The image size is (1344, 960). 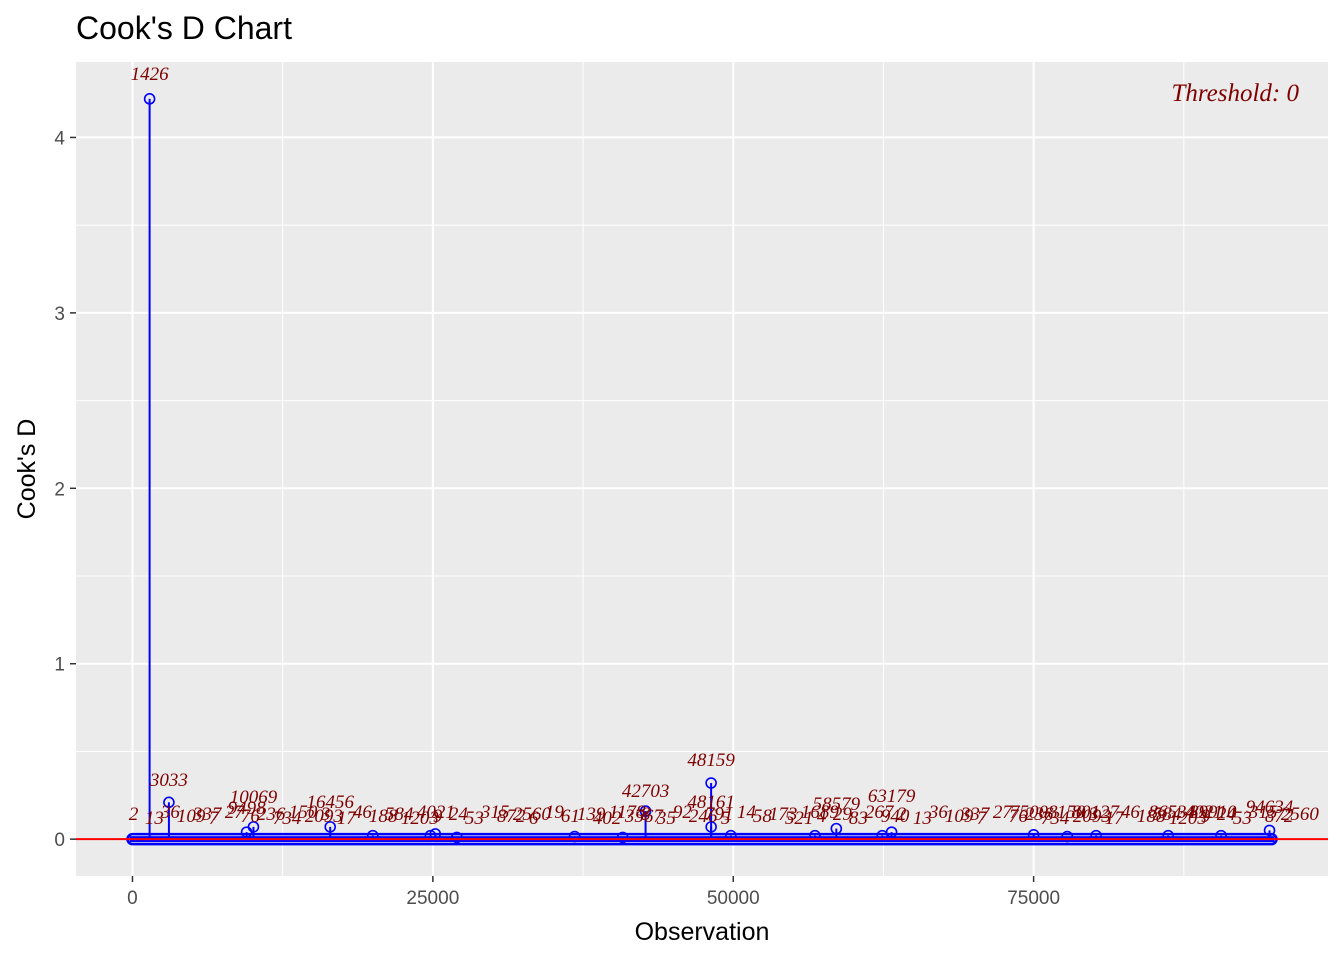 What do you see at coordinates (733, 898) in the screenshot?
I see `x-tick-label: 50000` at bounding box center [733, 898].